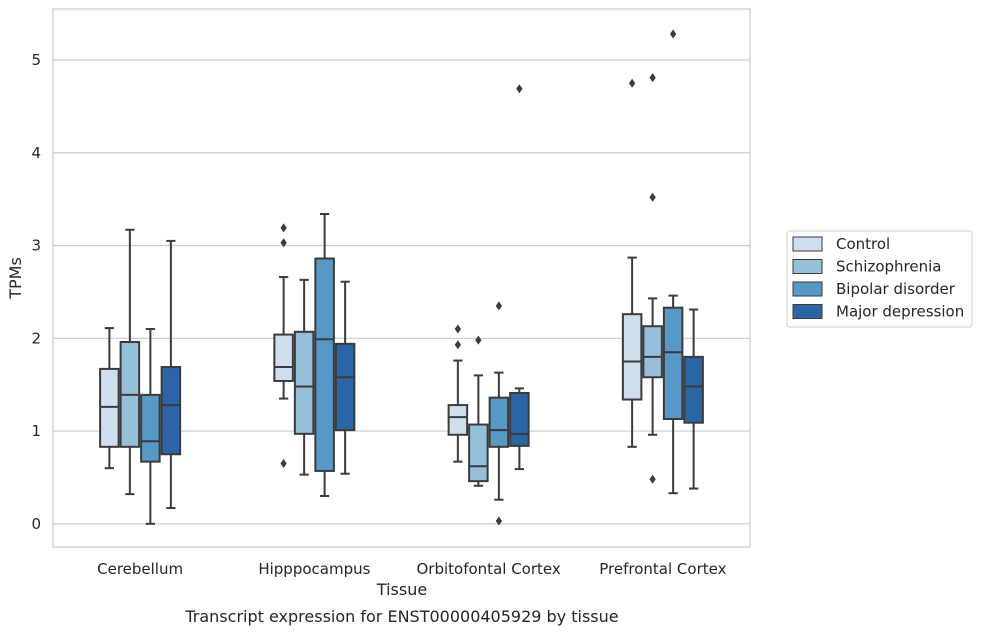 This screenshot has width=983, height=634. I want to click on x-tick-label: Cerebellum, so click(140, 569).